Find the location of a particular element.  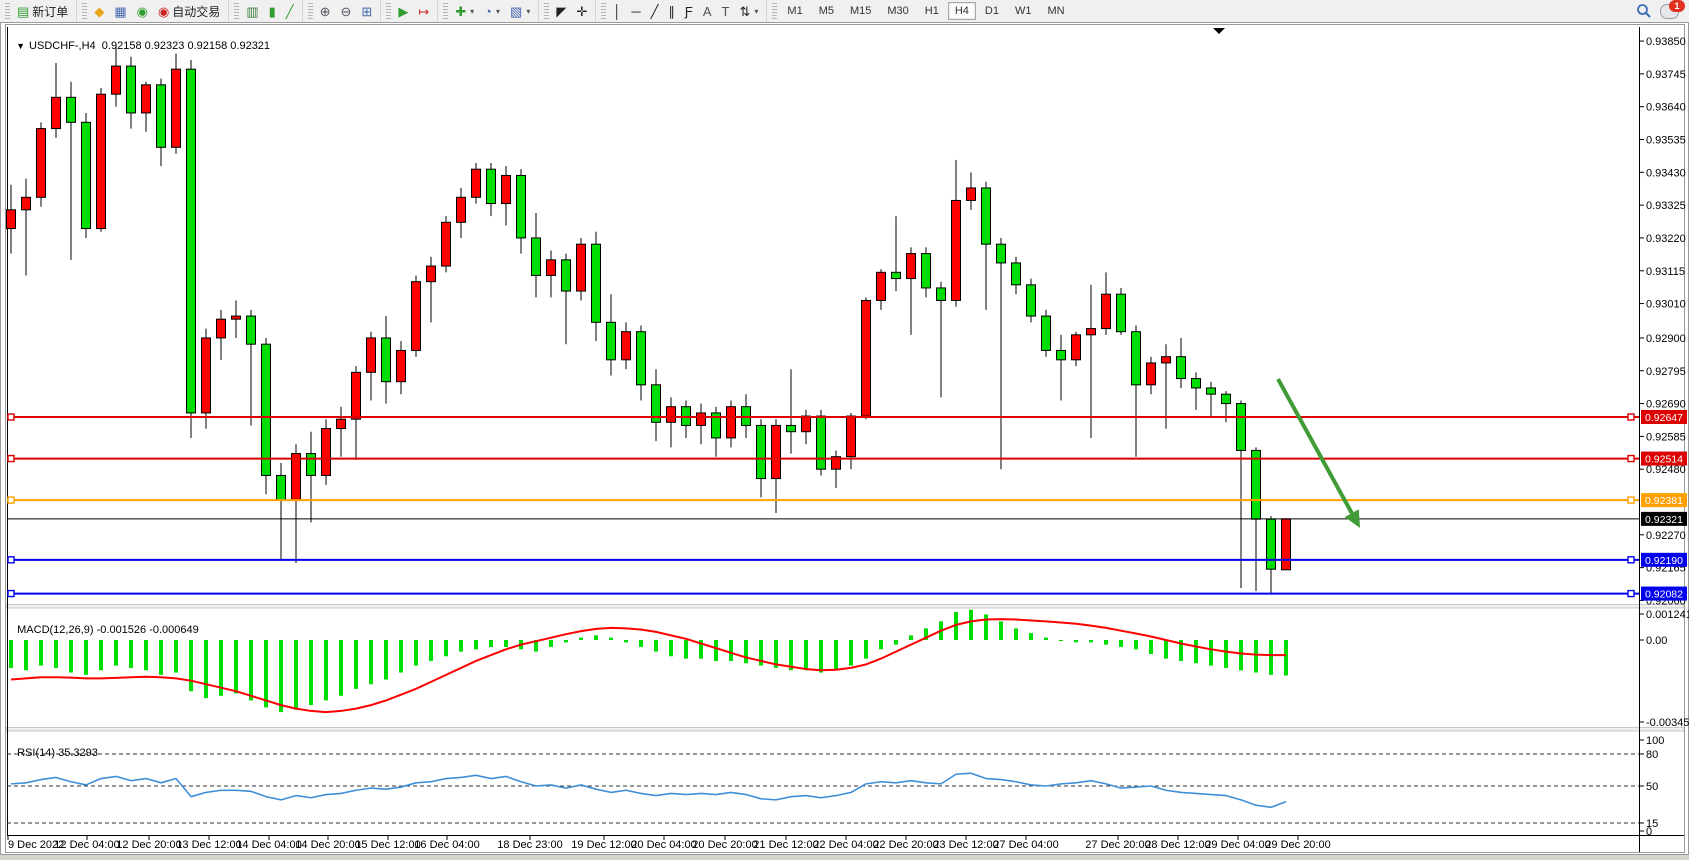

timeframe-m15-button: M15 is located at coordinates (860, 11).